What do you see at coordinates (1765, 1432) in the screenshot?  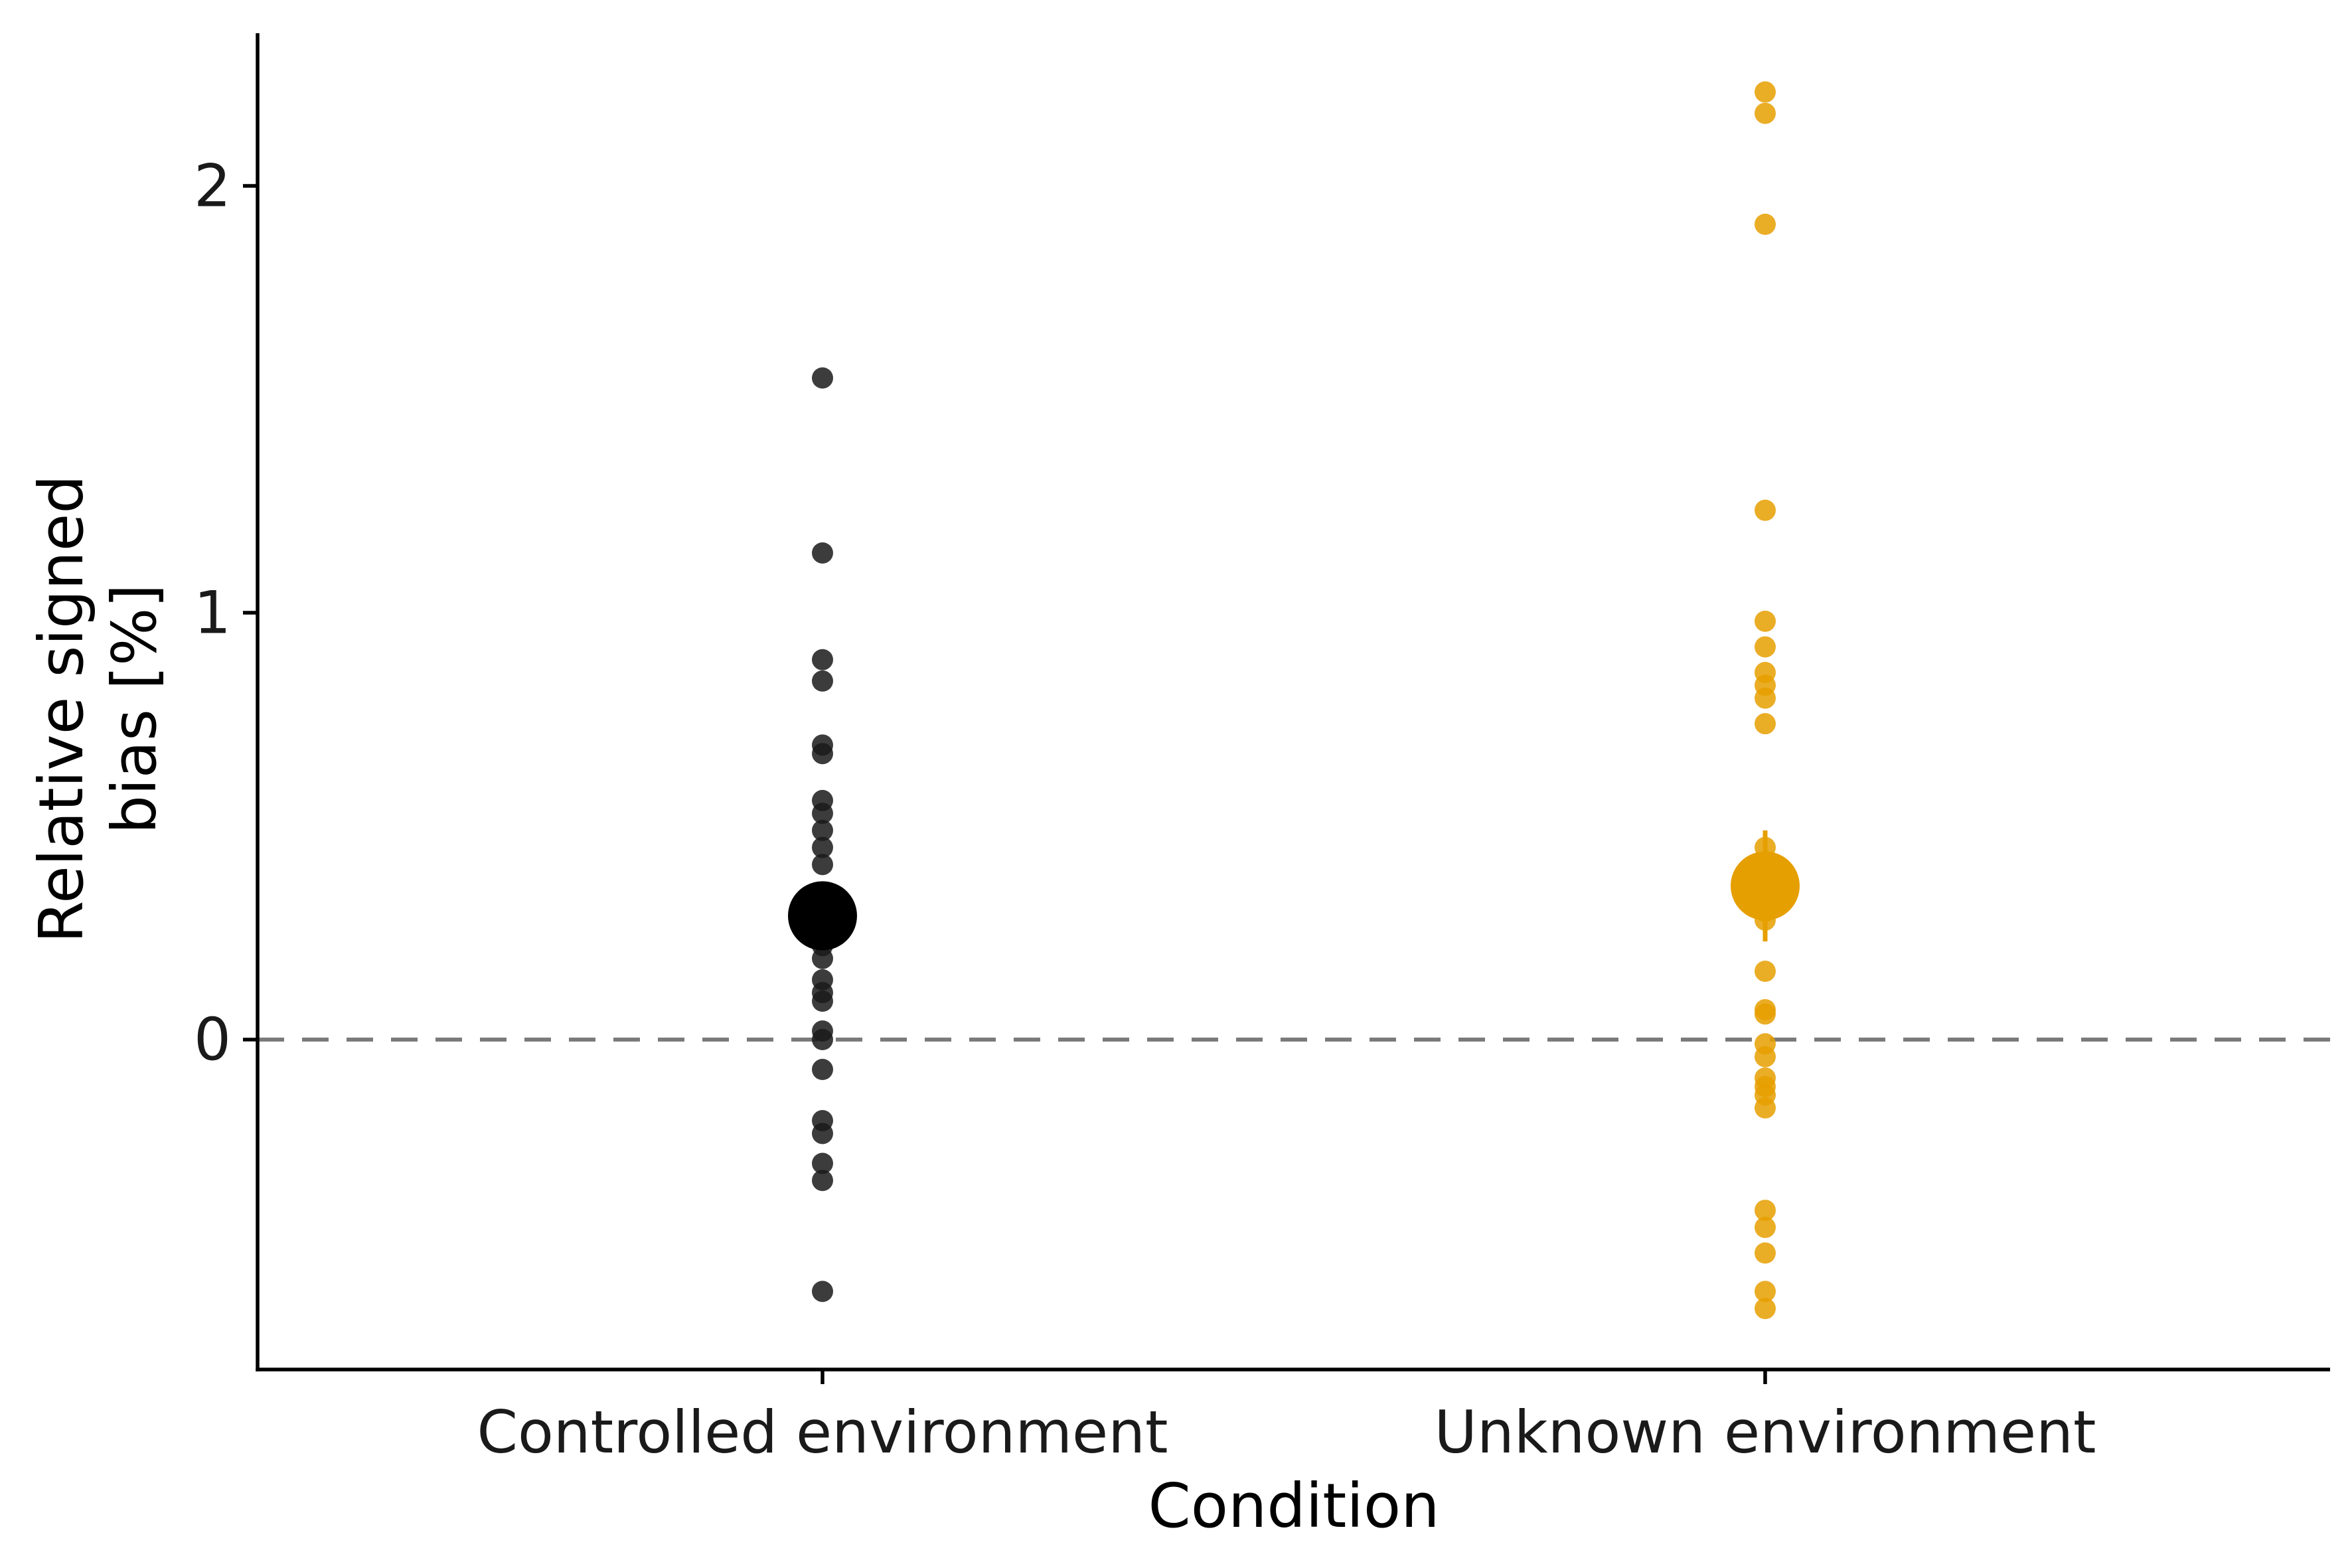 I see `x-tick-label-2: Unknown environment` at bounding box center [1765, 1432].